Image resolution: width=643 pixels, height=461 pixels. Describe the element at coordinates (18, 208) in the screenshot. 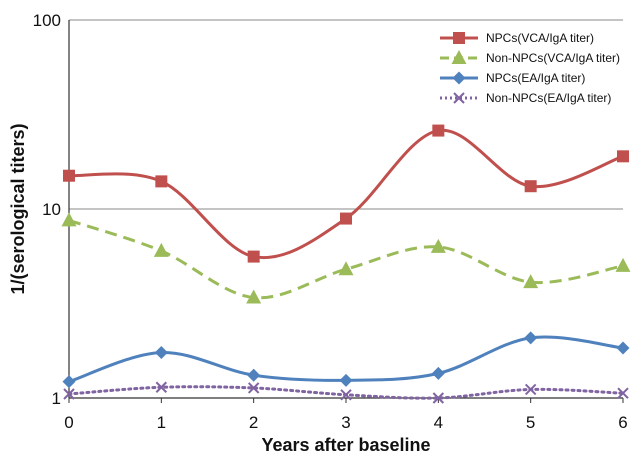

I see `y-axis-title: 1/(serological titers)` at that location.